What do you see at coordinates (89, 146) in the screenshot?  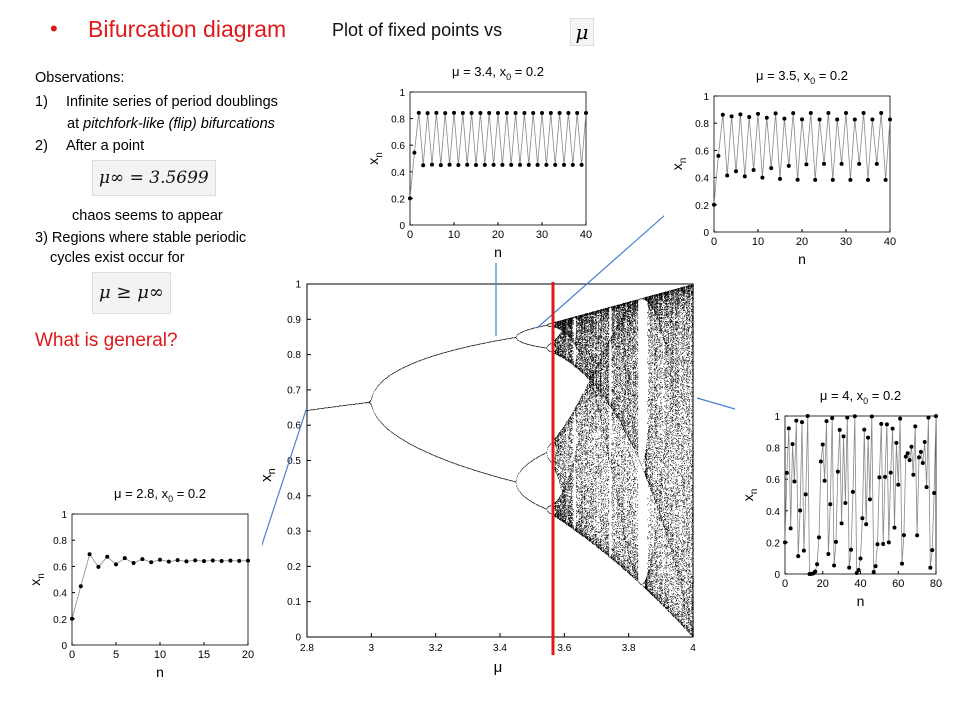 I see `observation-2: 2) After a point` at bounding box center [89, 146].